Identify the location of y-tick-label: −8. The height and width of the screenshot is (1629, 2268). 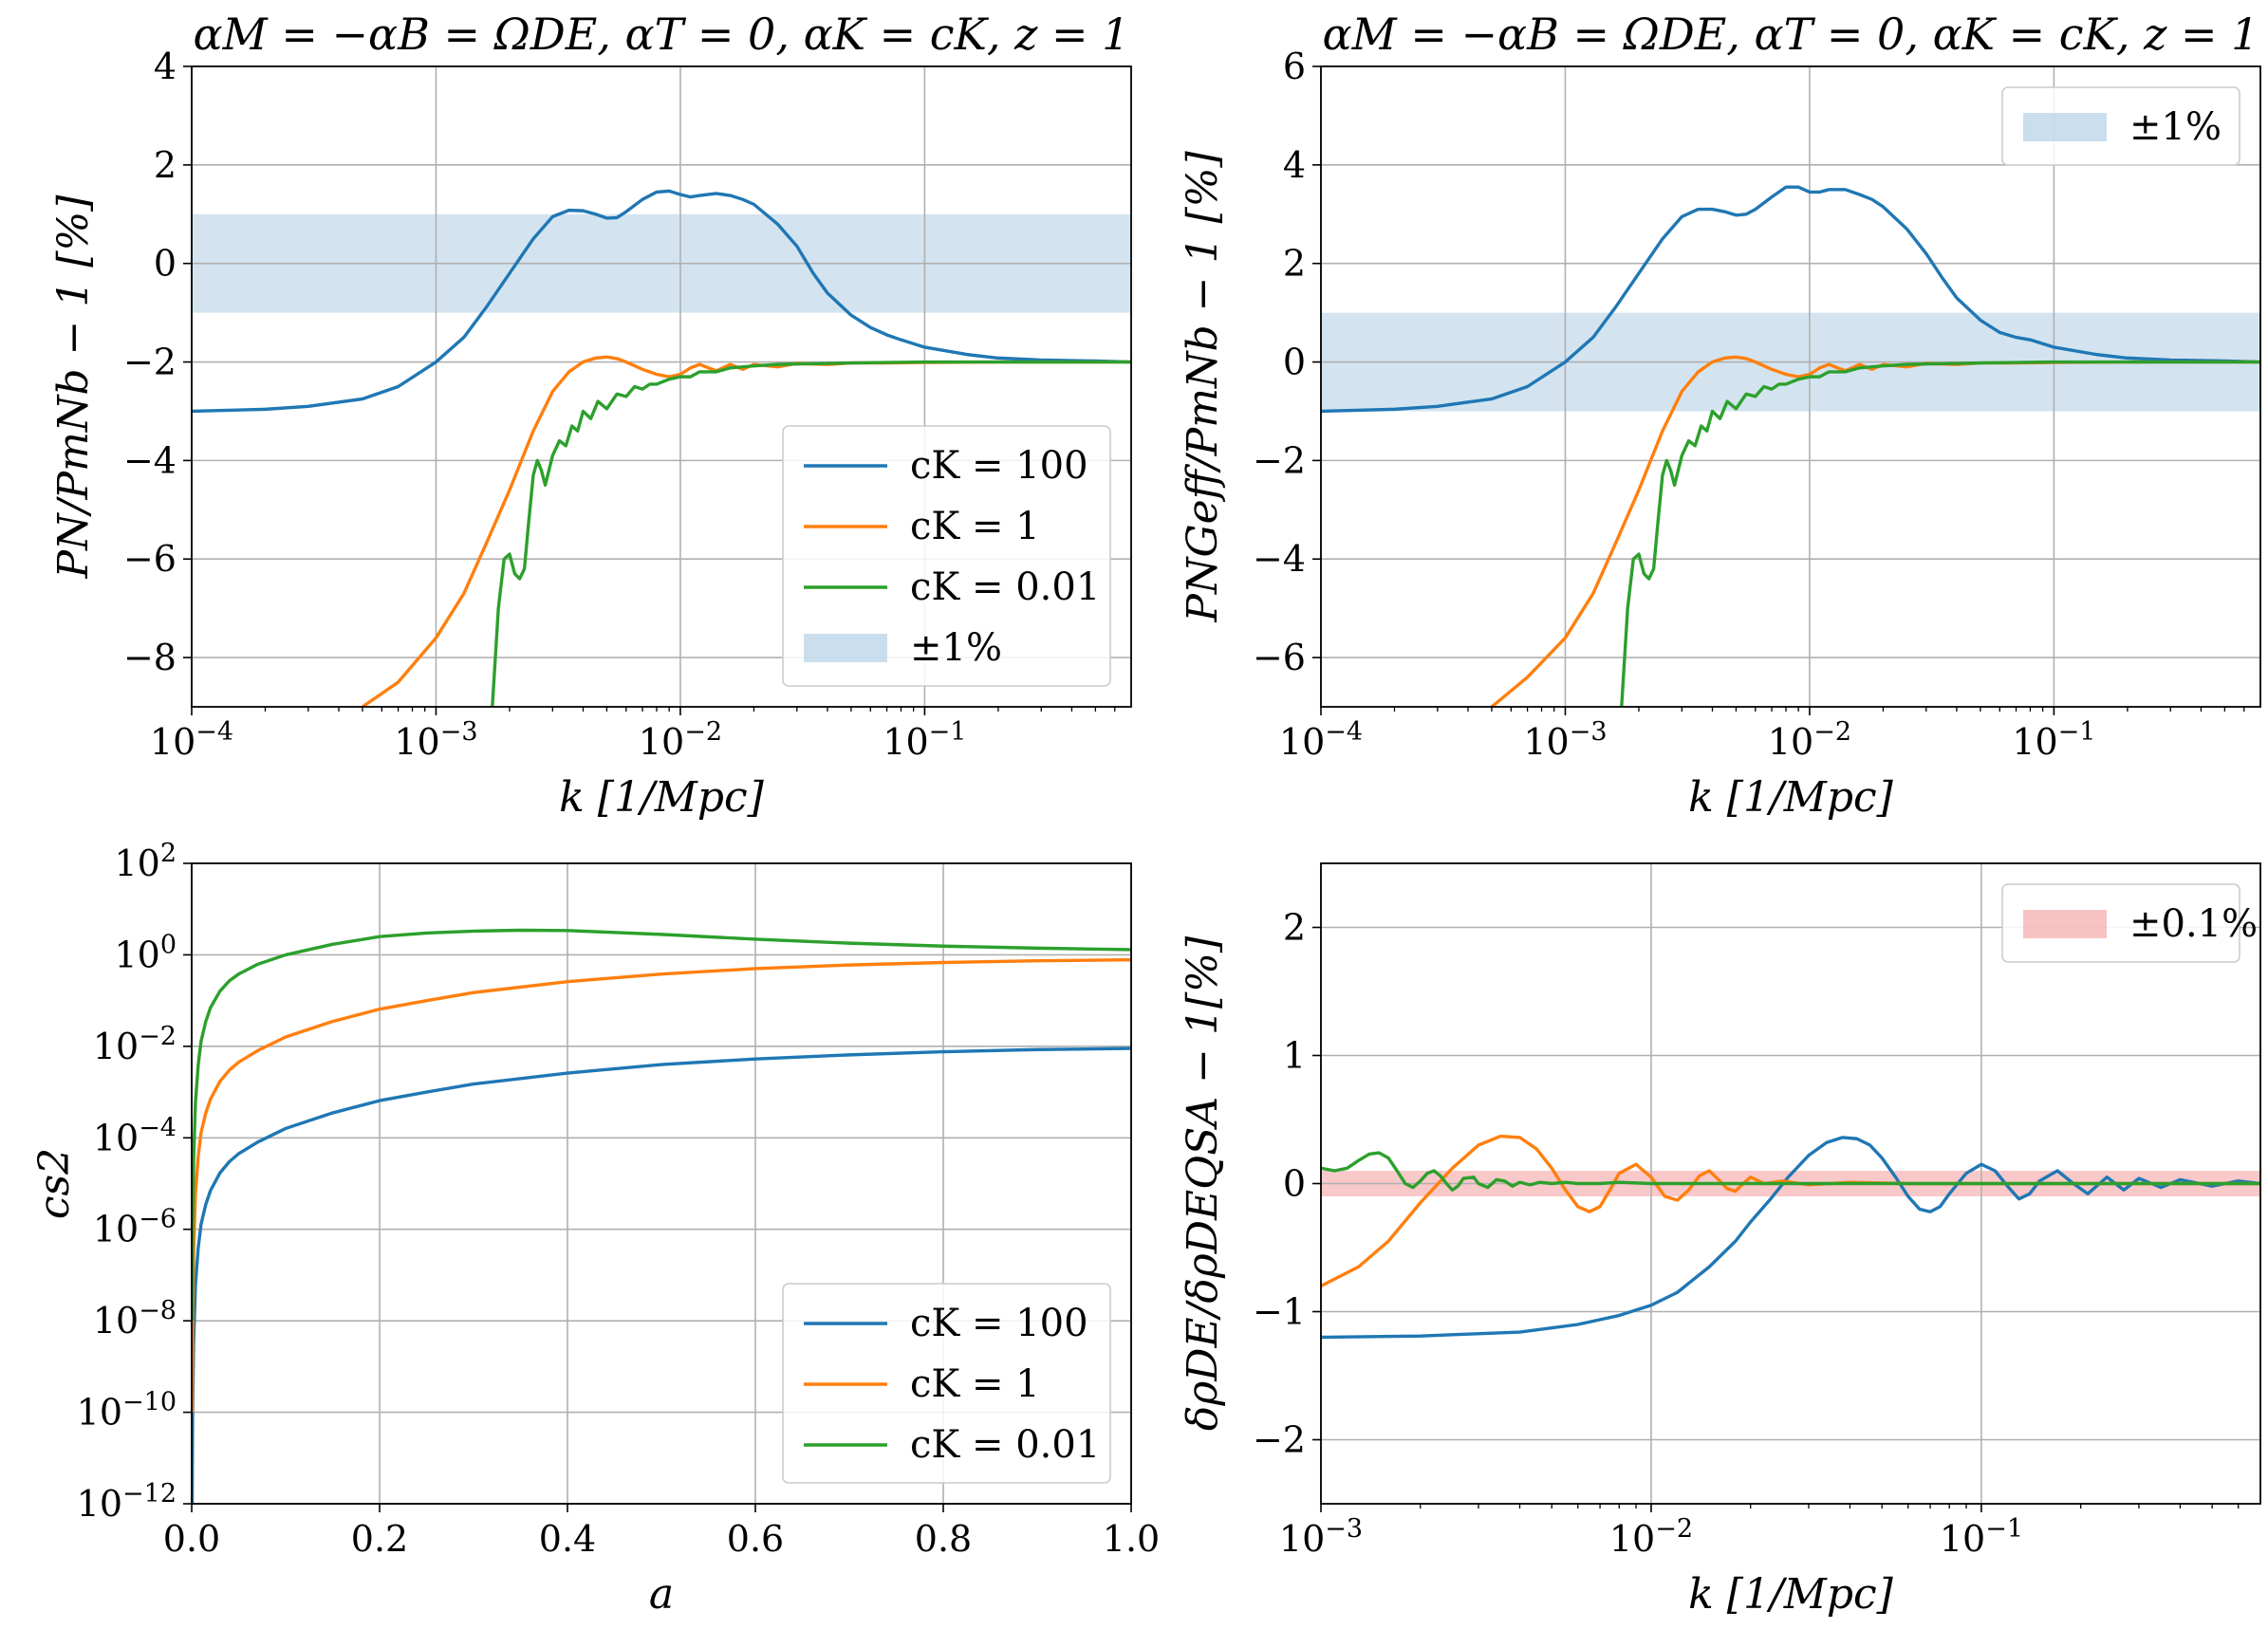
(150, 657).